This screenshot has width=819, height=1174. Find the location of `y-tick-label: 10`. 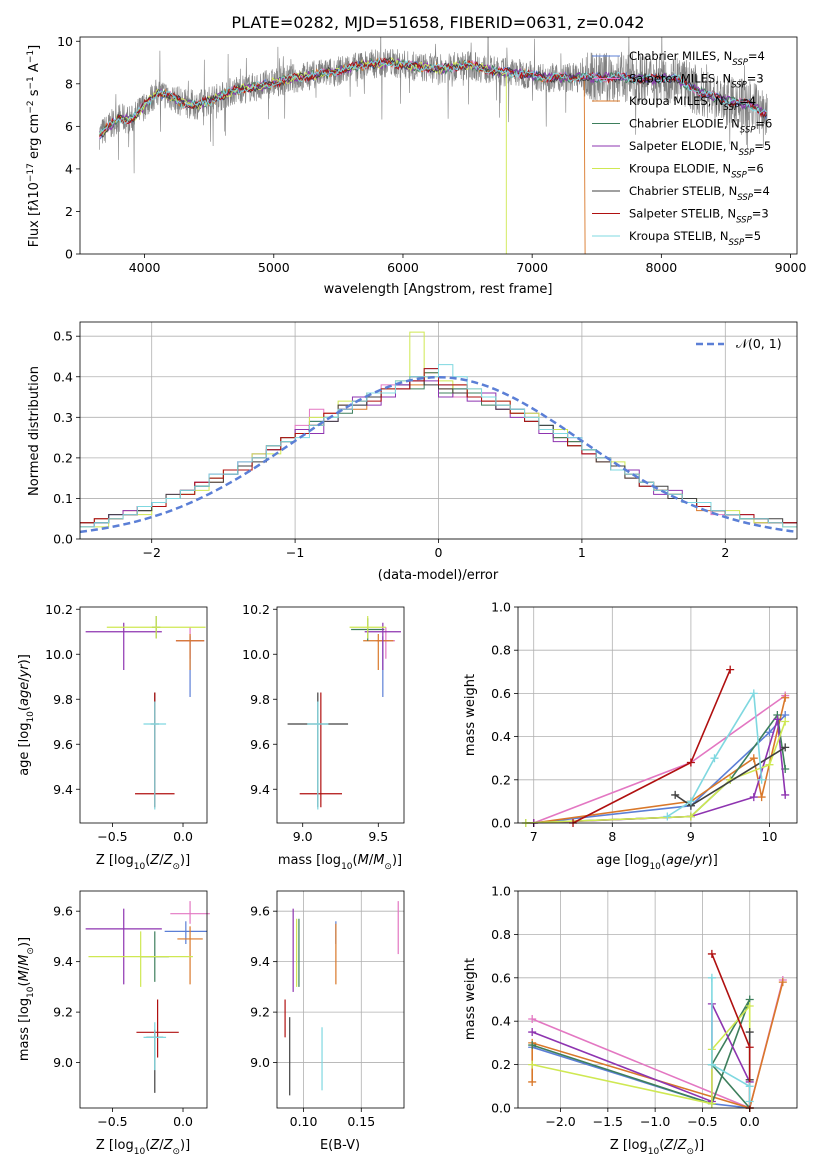

y-tick-label: 10 is located at coordinates (65, 41).